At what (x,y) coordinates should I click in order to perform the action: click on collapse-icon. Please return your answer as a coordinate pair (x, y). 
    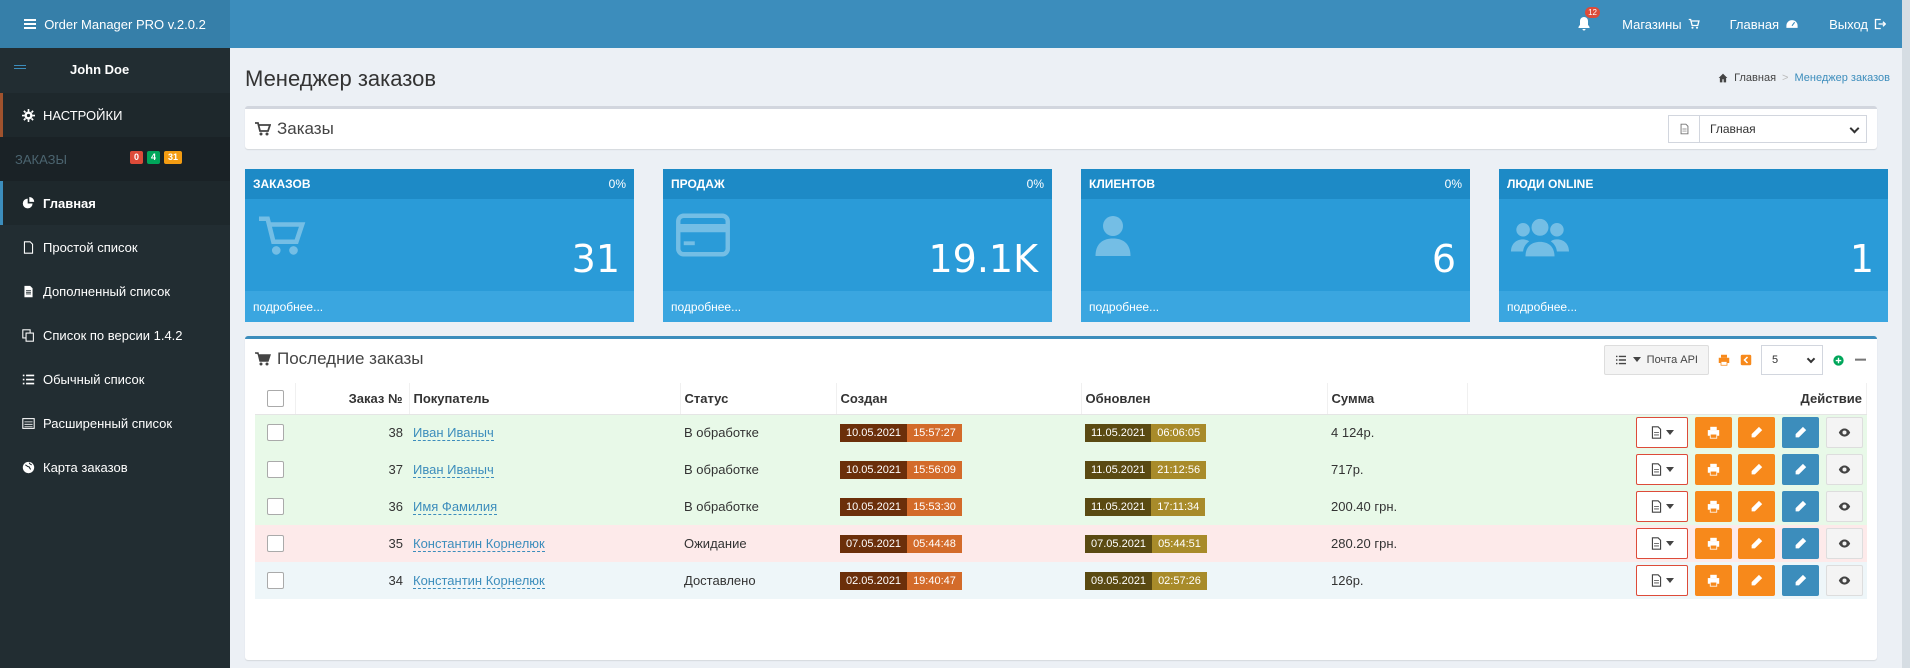
    Looking at the image, I should click on (1860, 360).